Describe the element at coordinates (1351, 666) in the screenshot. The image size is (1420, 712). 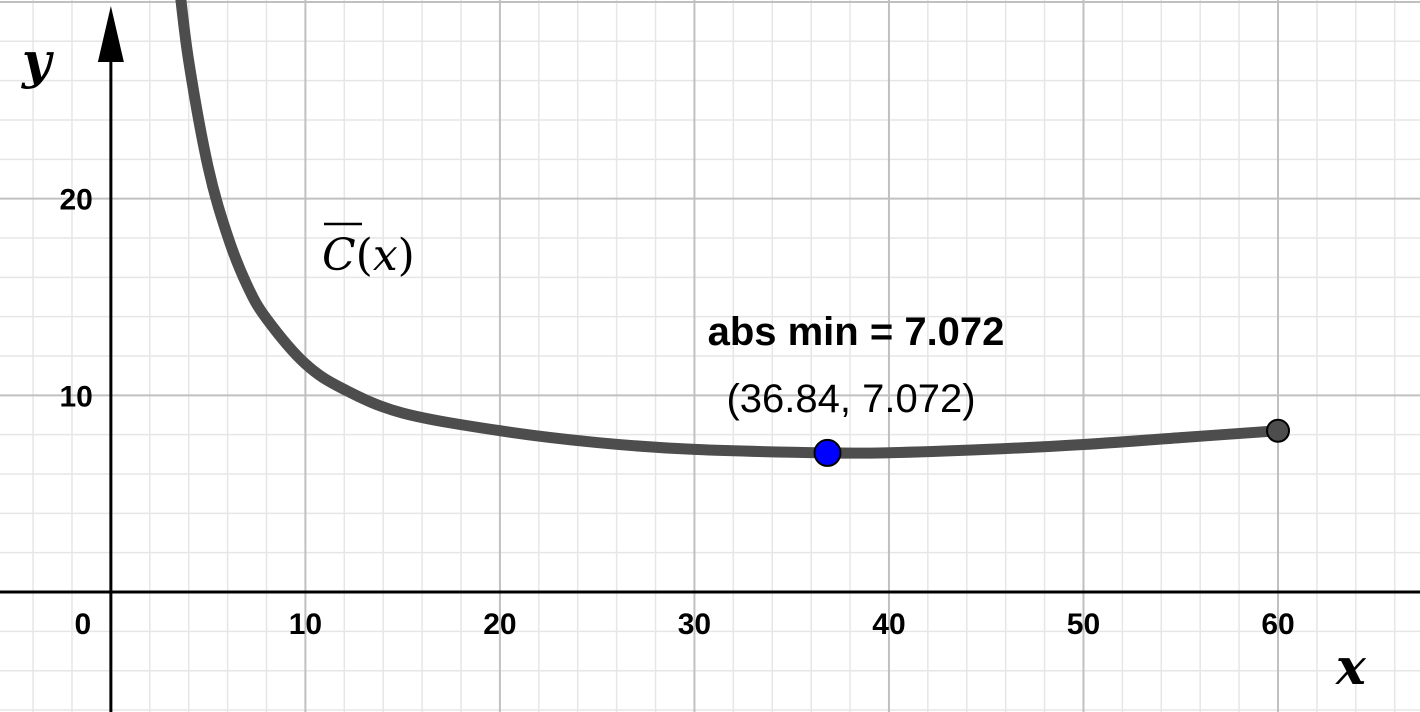
I see `x-axis-label: x` at that location.